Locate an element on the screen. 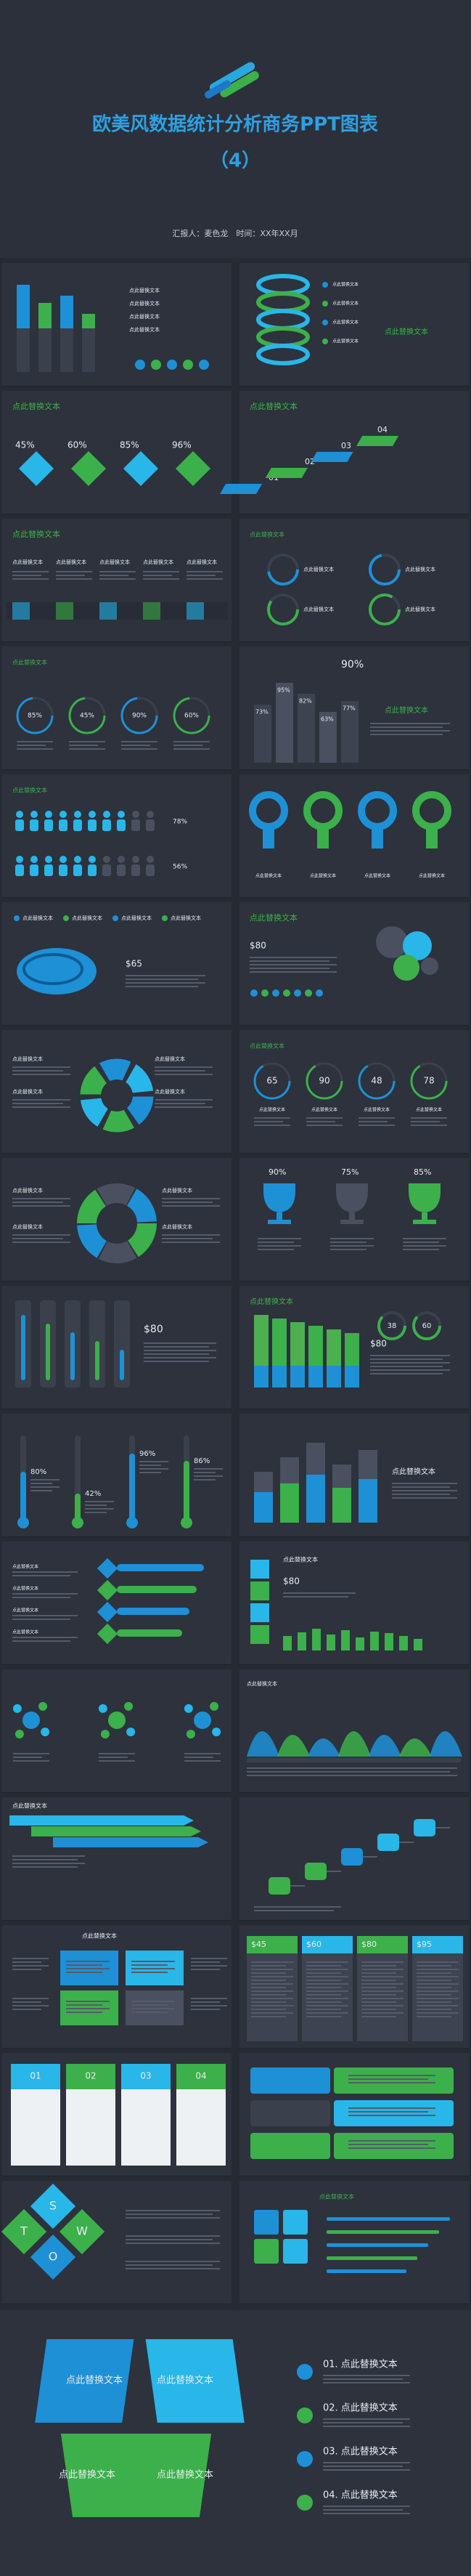 Image resolution: width=471 pixels, height=2576 pixels. logo-mark is located at coordinates (232, 80).